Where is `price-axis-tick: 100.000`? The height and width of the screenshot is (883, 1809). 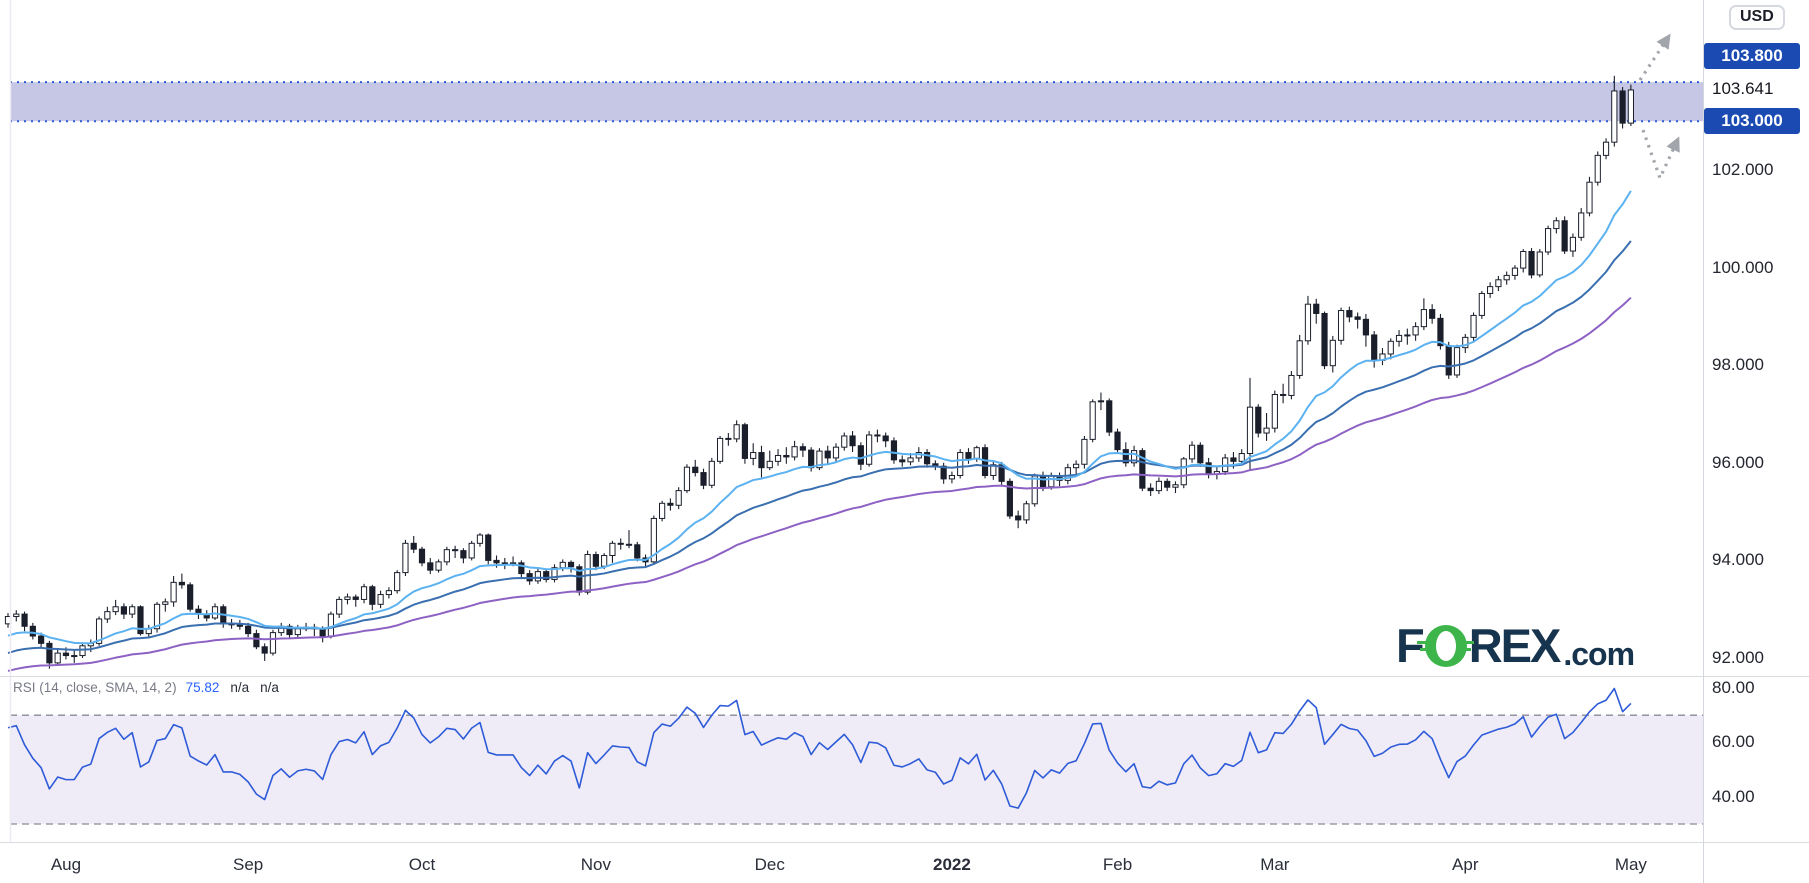 price-axis-tick: 100.000 is located at coordinates (1743, 267).